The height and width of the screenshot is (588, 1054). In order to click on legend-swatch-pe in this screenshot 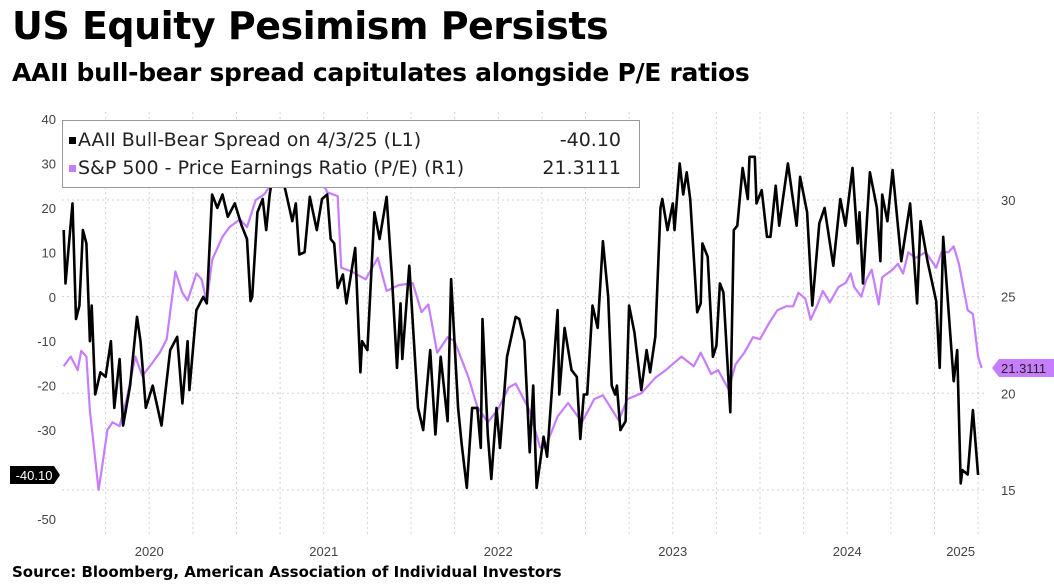, I will do `click(72, 168)`.